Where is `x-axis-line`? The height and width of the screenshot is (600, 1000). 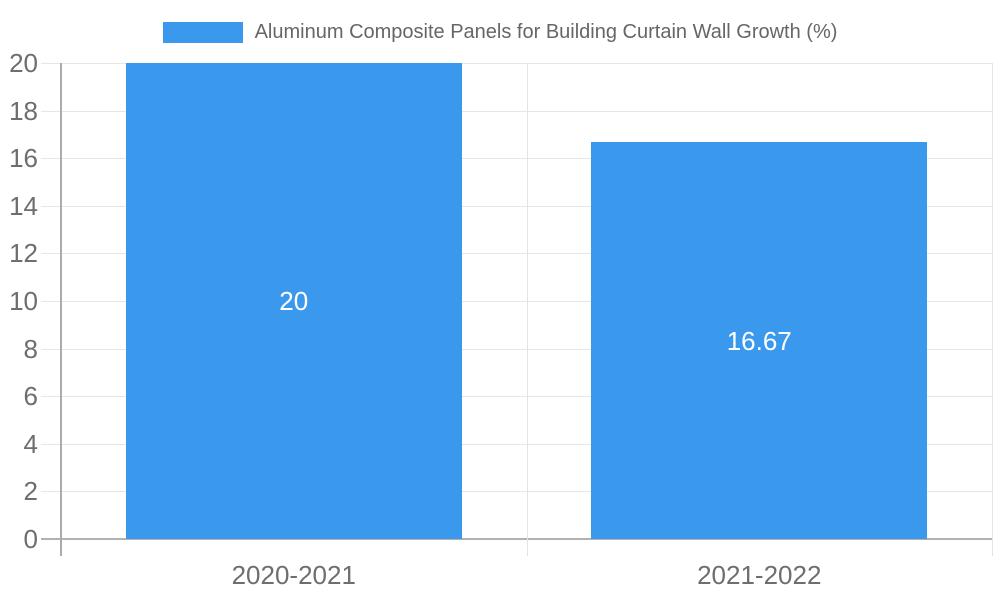
x-axis-line is located at coordinates (516, 539).